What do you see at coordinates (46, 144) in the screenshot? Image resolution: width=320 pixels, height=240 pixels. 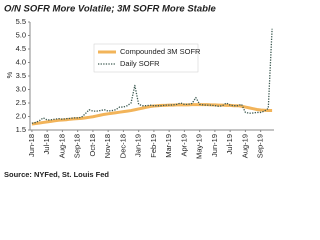 I see `x-tick-label: Jul-18` at bounding box center [46, 144].